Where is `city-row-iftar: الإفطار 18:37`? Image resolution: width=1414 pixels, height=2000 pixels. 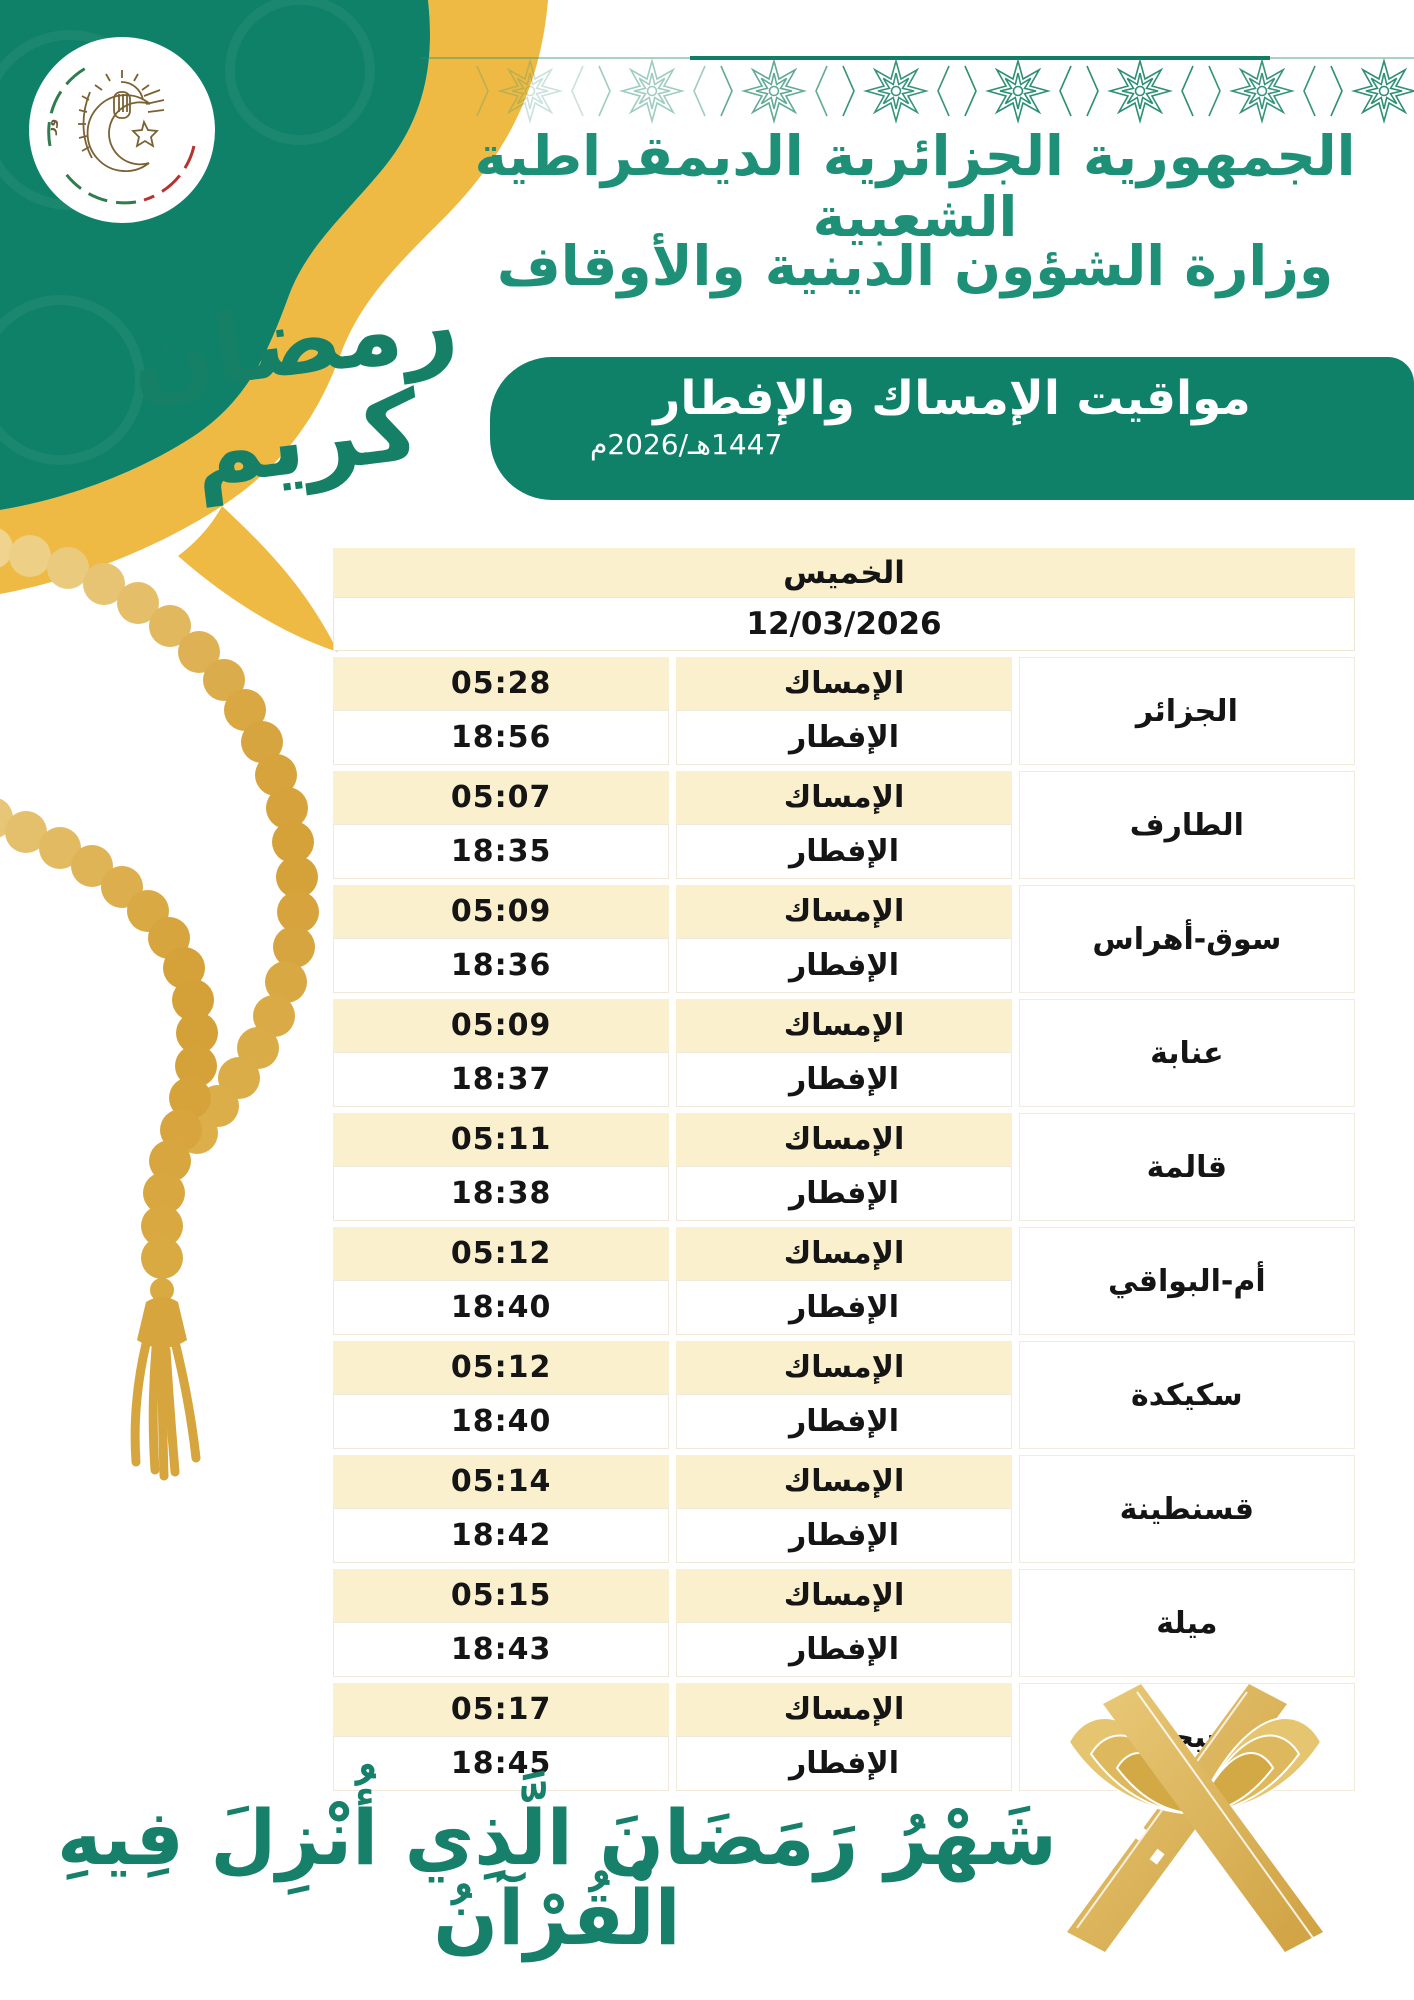
city-row-iftar: الإفطار 18:37 is located at coordinates (844, 1079).